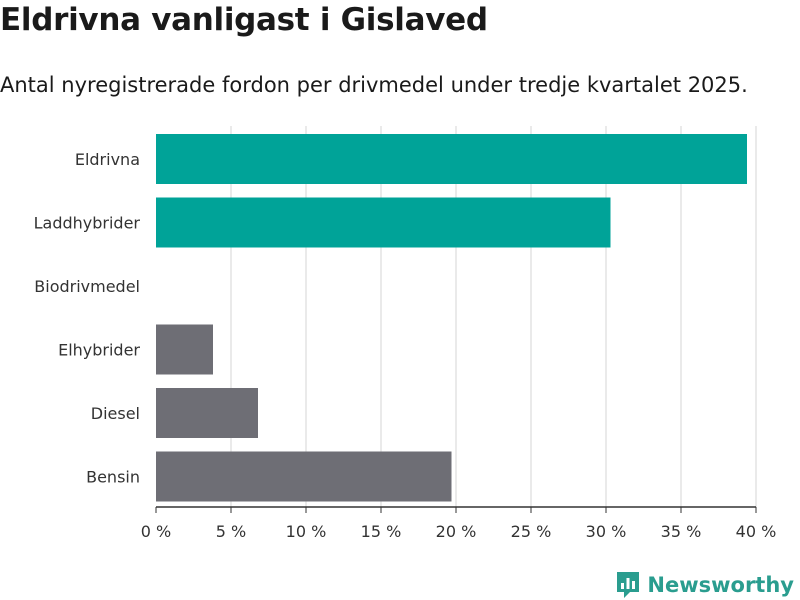  Describe the element at coordinates (87, 223) in the screenshot. I see `category-label: Laddhybrider` at that location.